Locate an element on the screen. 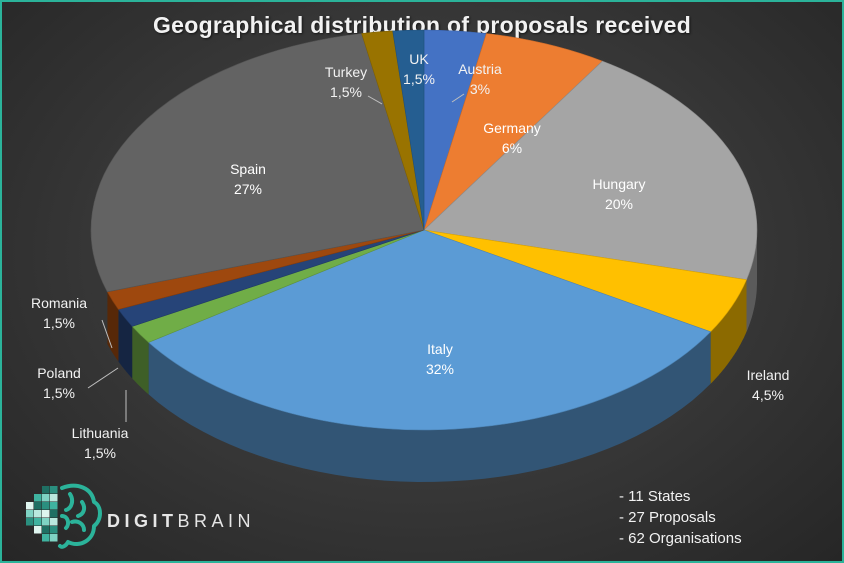  leader-line-poland is located at coordinates (103, 378).